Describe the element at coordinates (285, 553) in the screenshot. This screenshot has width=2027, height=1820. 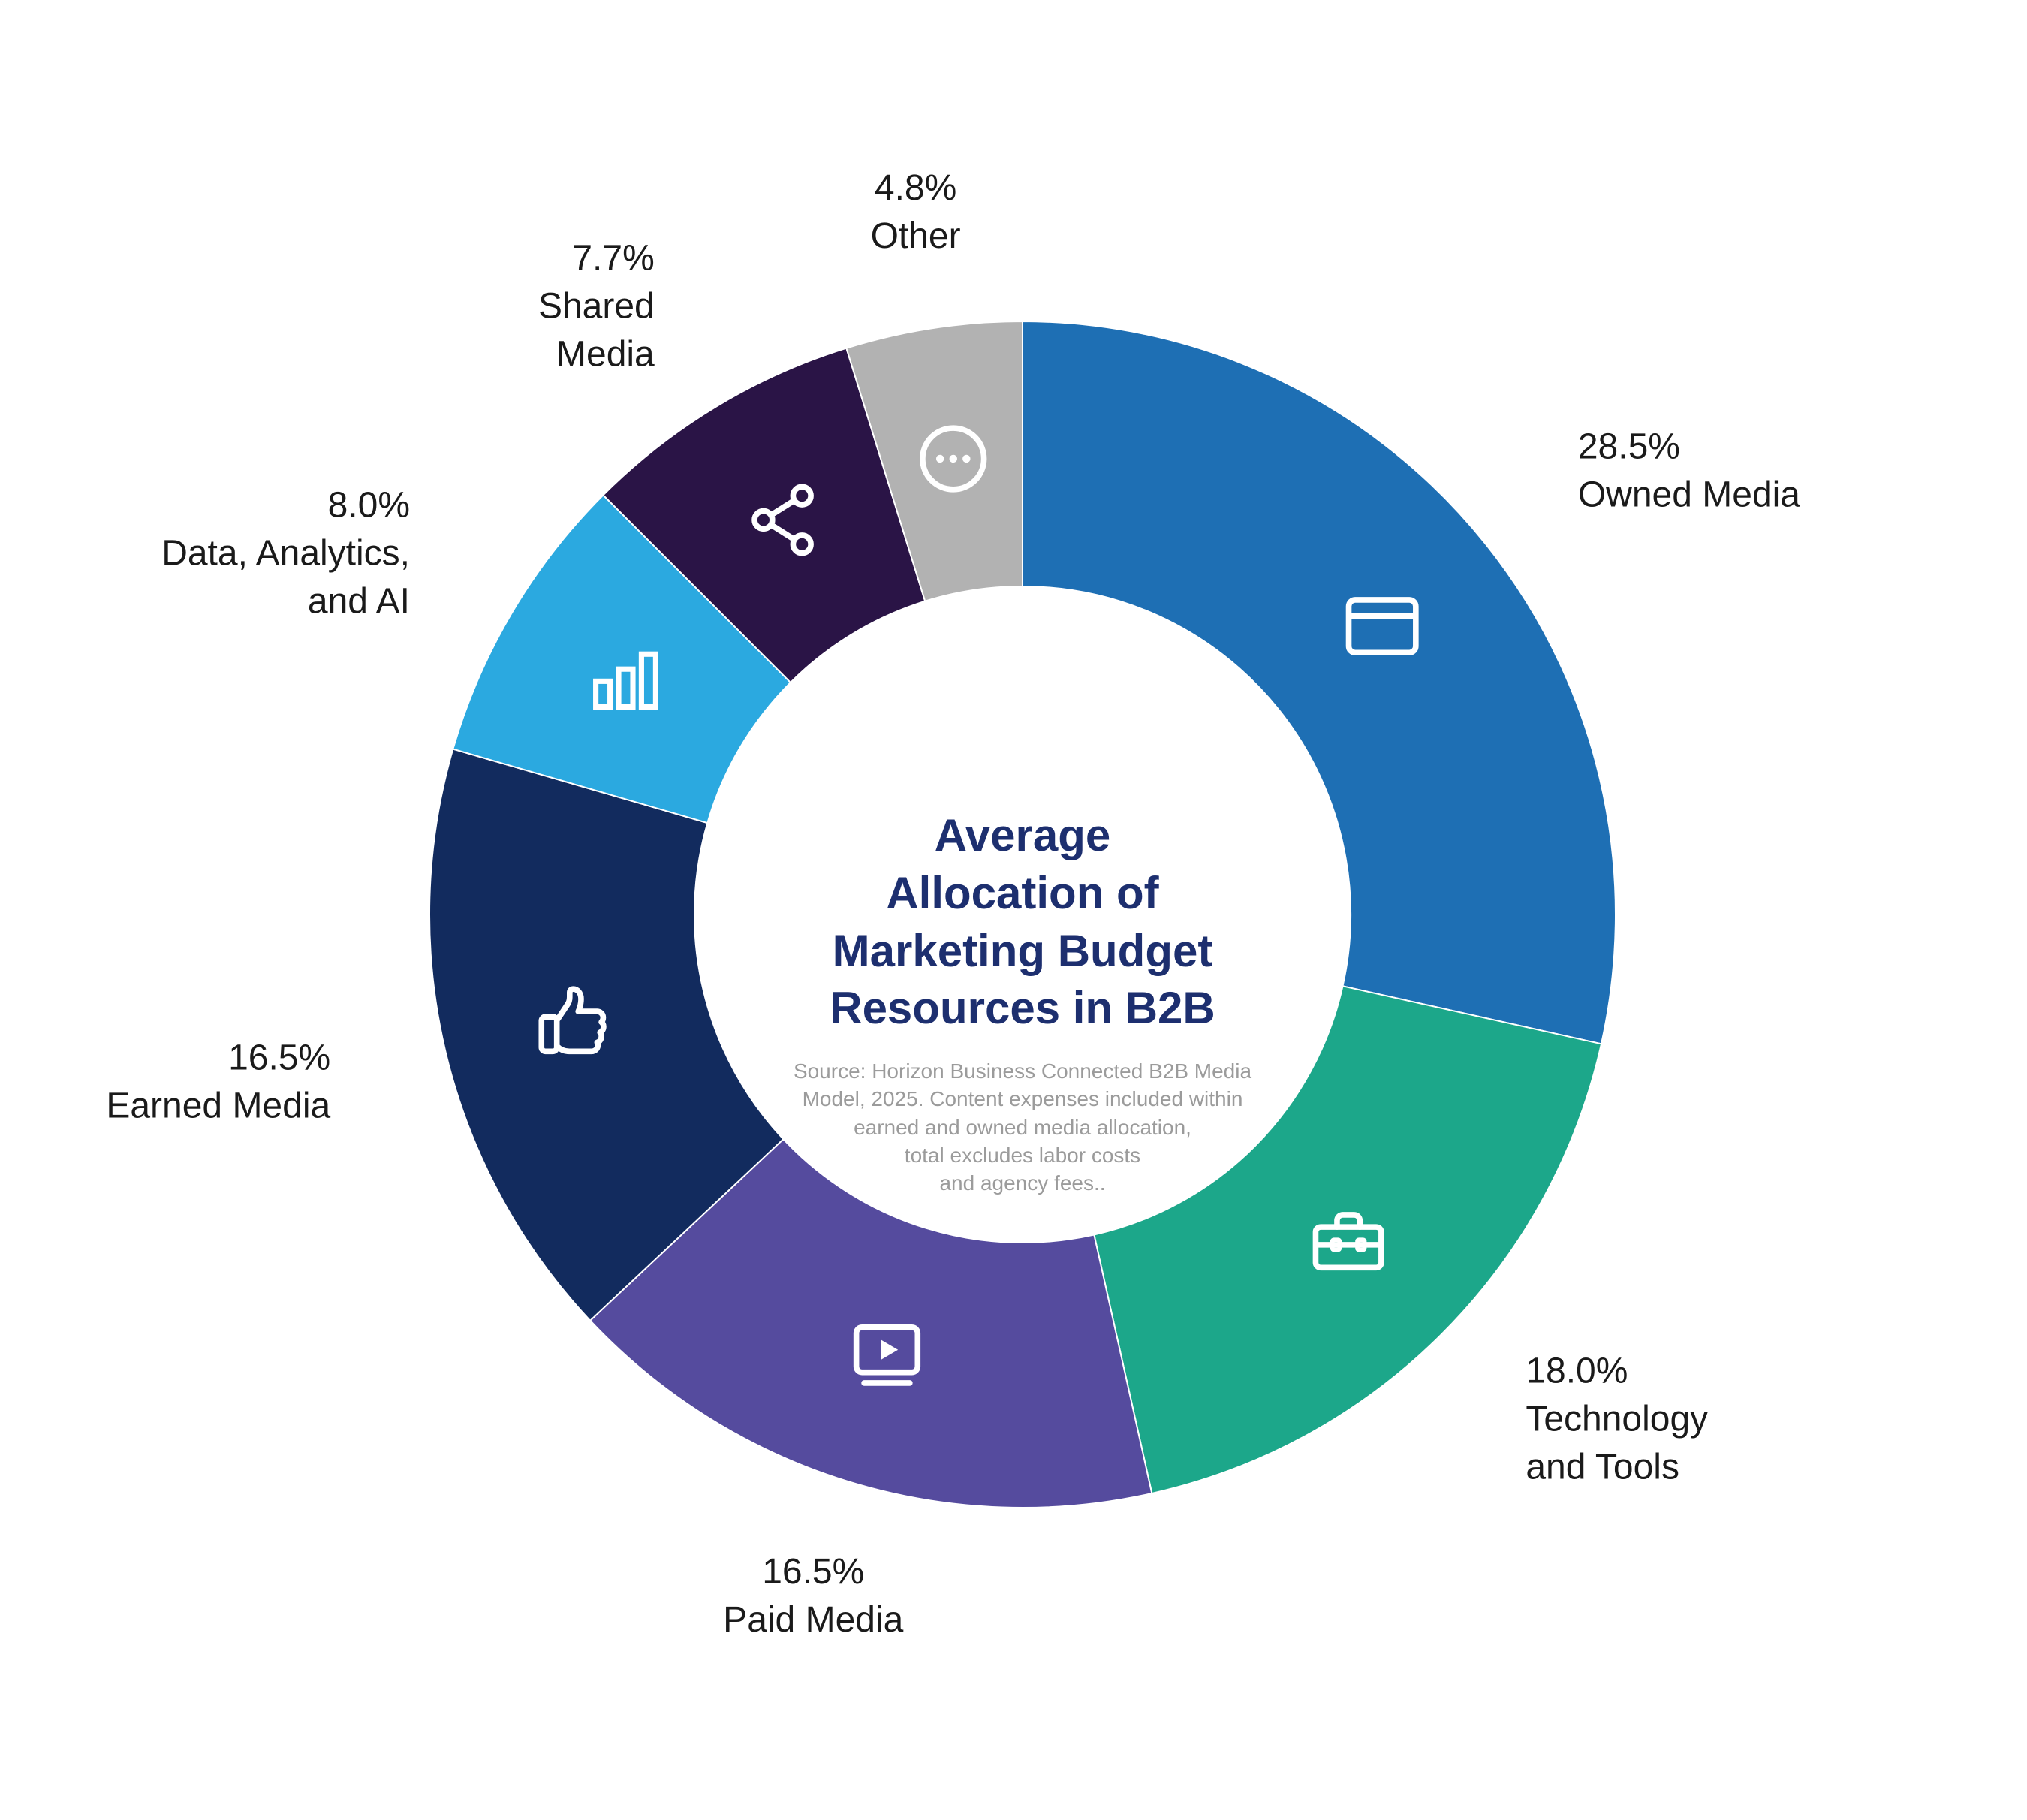
I see `slice-label-data-analytics-ai: 8.0% Data, Analytics, and AI` at that location.